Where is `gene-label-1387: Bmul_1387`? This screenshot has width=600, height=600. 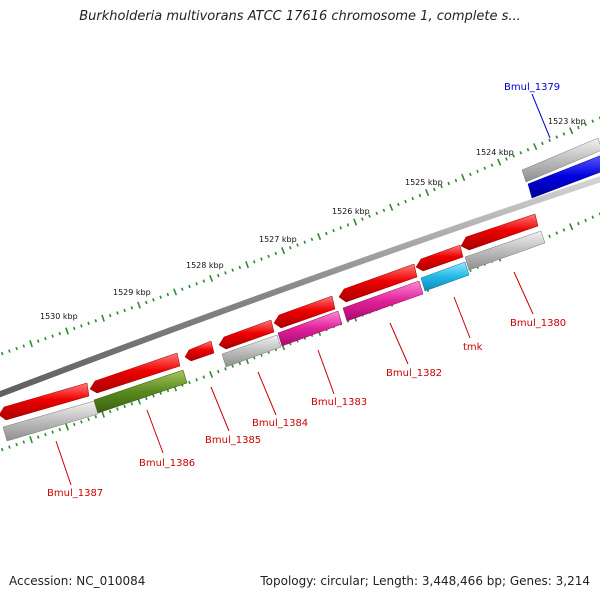
gene-label-1387: Bmul_1387 is located at coordinates (75, 493).